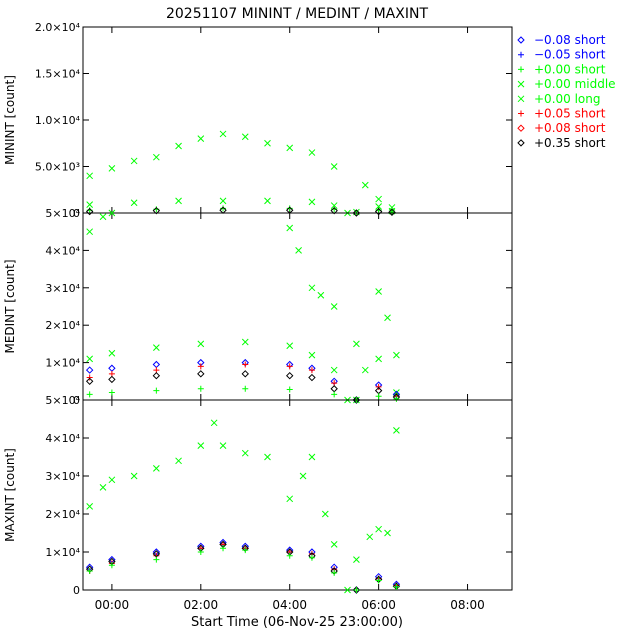 The height and width of the screenshot is (640, 640). What do you see at coordinates (570, 128) in the screenshot?
I see `legend-label: +0.08 short` at bounding box center [570, 128].